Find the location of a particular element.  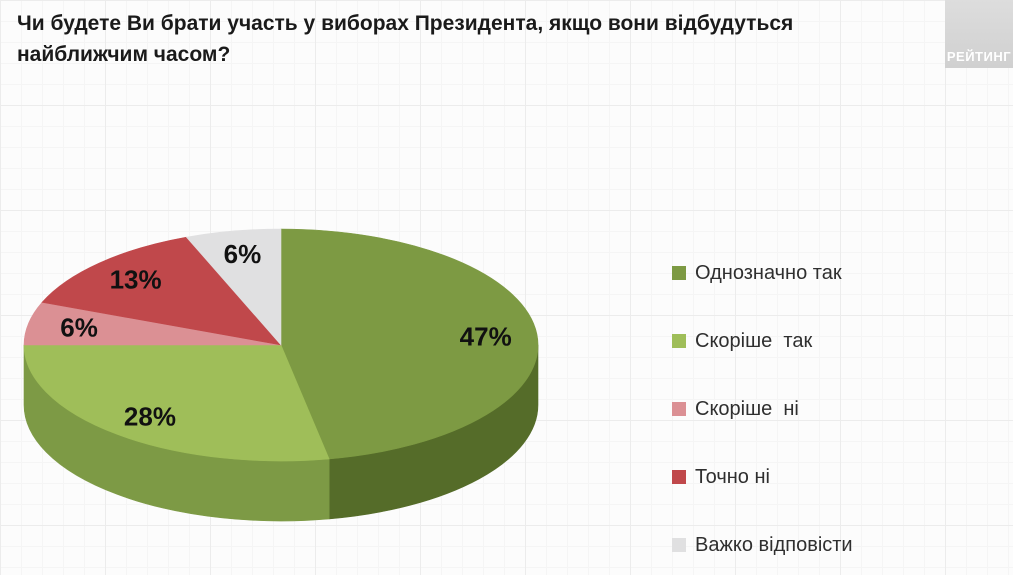

legend-label: Скоріше так is located at coordinates (754, 340).